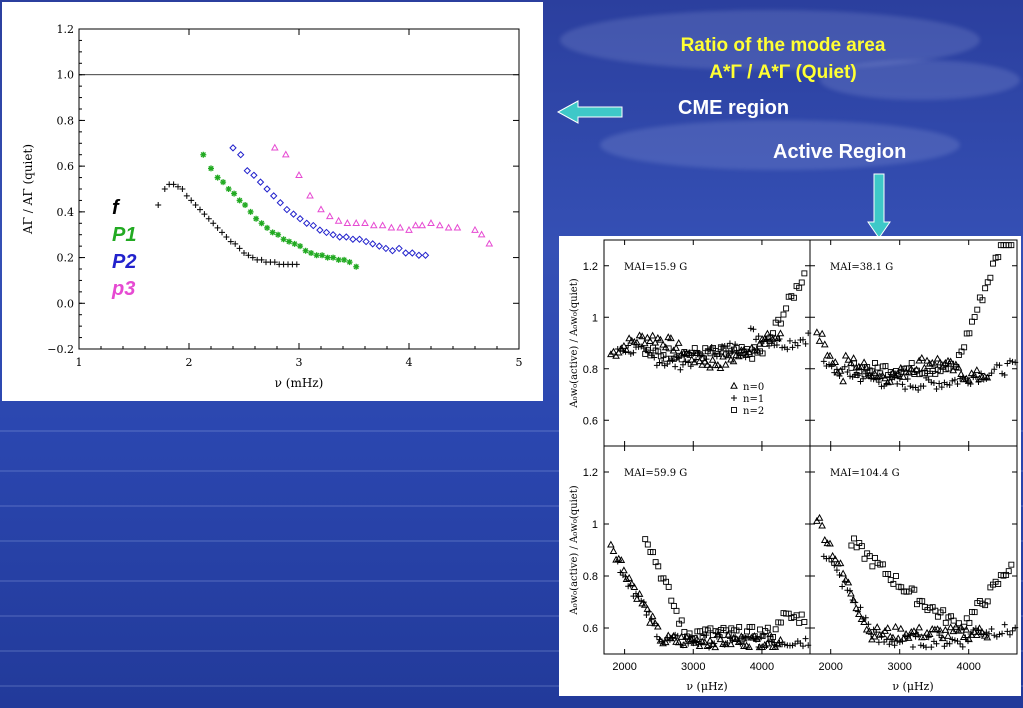  What do you see at coordinates (519, 362) in the screenshot?
I see `x-tick-label: 5` at bounding box center [519, 362].